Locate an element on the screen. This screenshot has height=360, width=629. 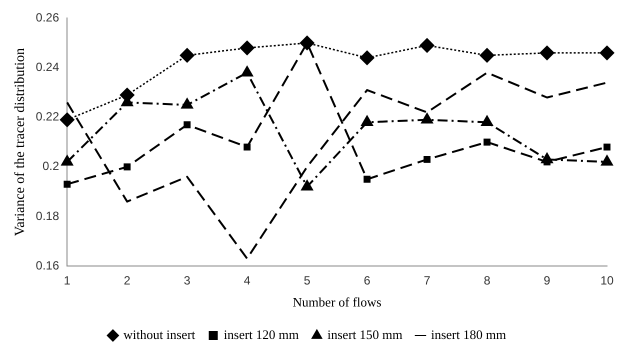
y-tick-label: 0.22 is located at coordinates (48, 117).